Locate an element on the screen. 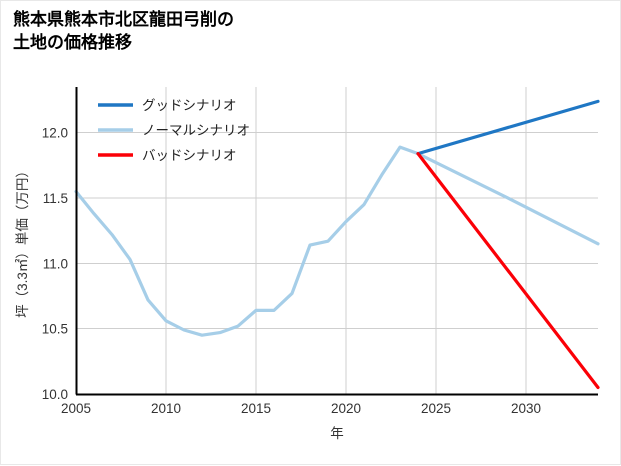 The height and width of the screenshot is (466, 621). chart-title: 熊本県熊本市北区龍田弓削の 土地の価格推移 is located at coordinates (123, 31).